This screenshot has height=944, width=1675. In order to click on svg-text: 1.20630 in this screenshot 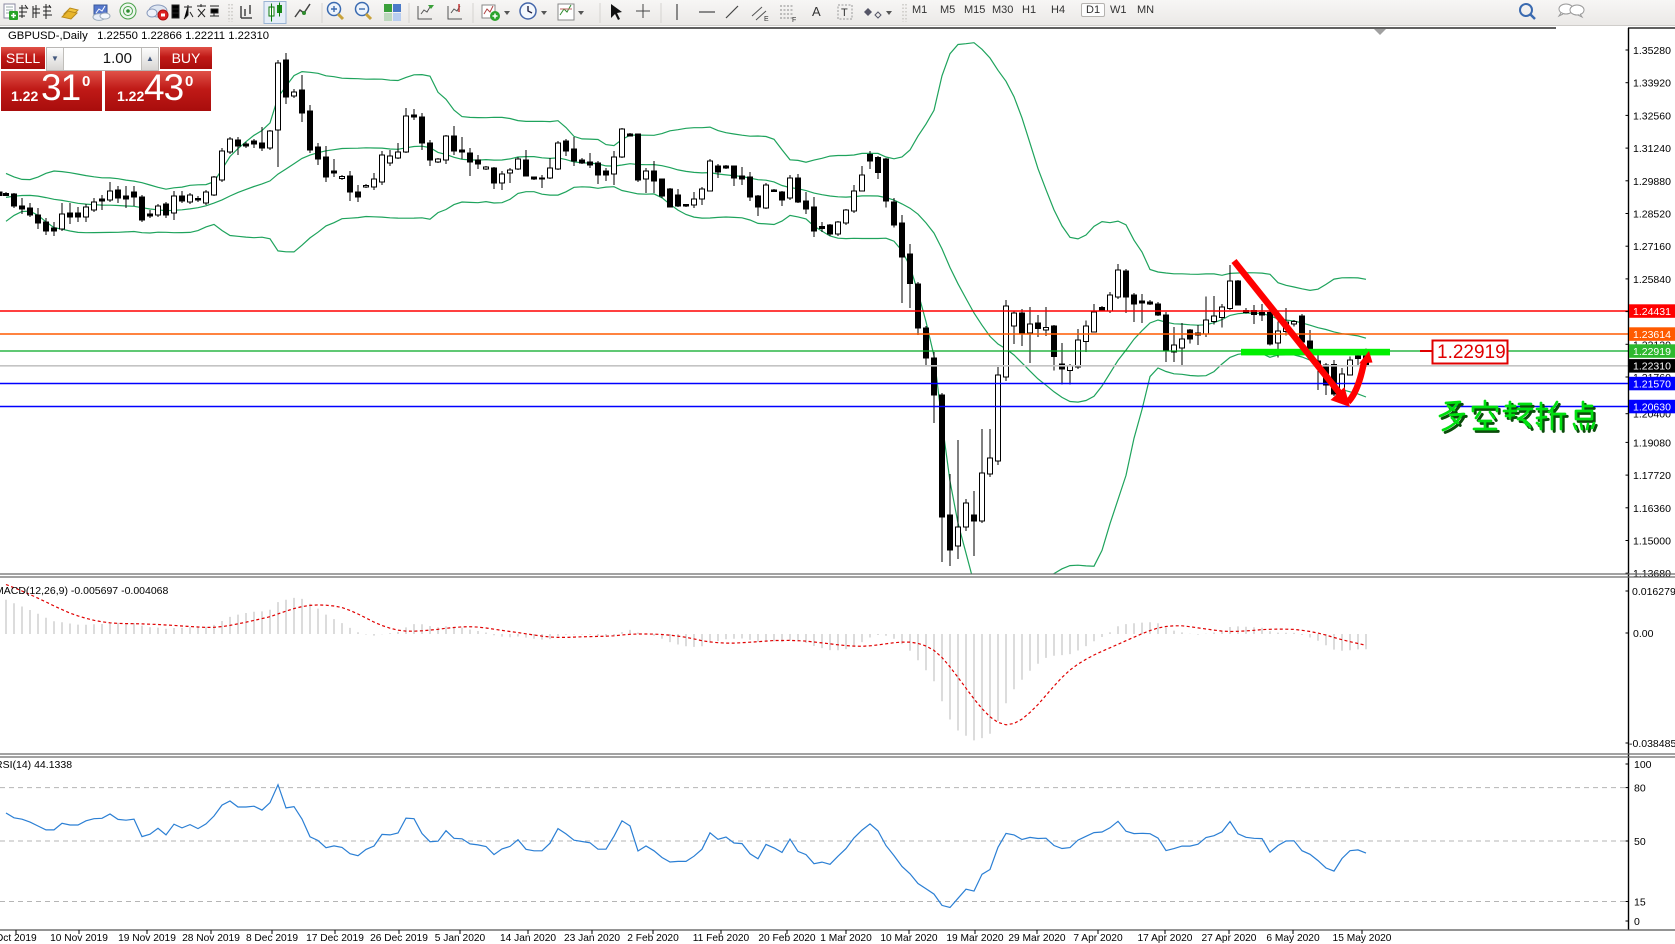, I will do `click(1652, 407)`.